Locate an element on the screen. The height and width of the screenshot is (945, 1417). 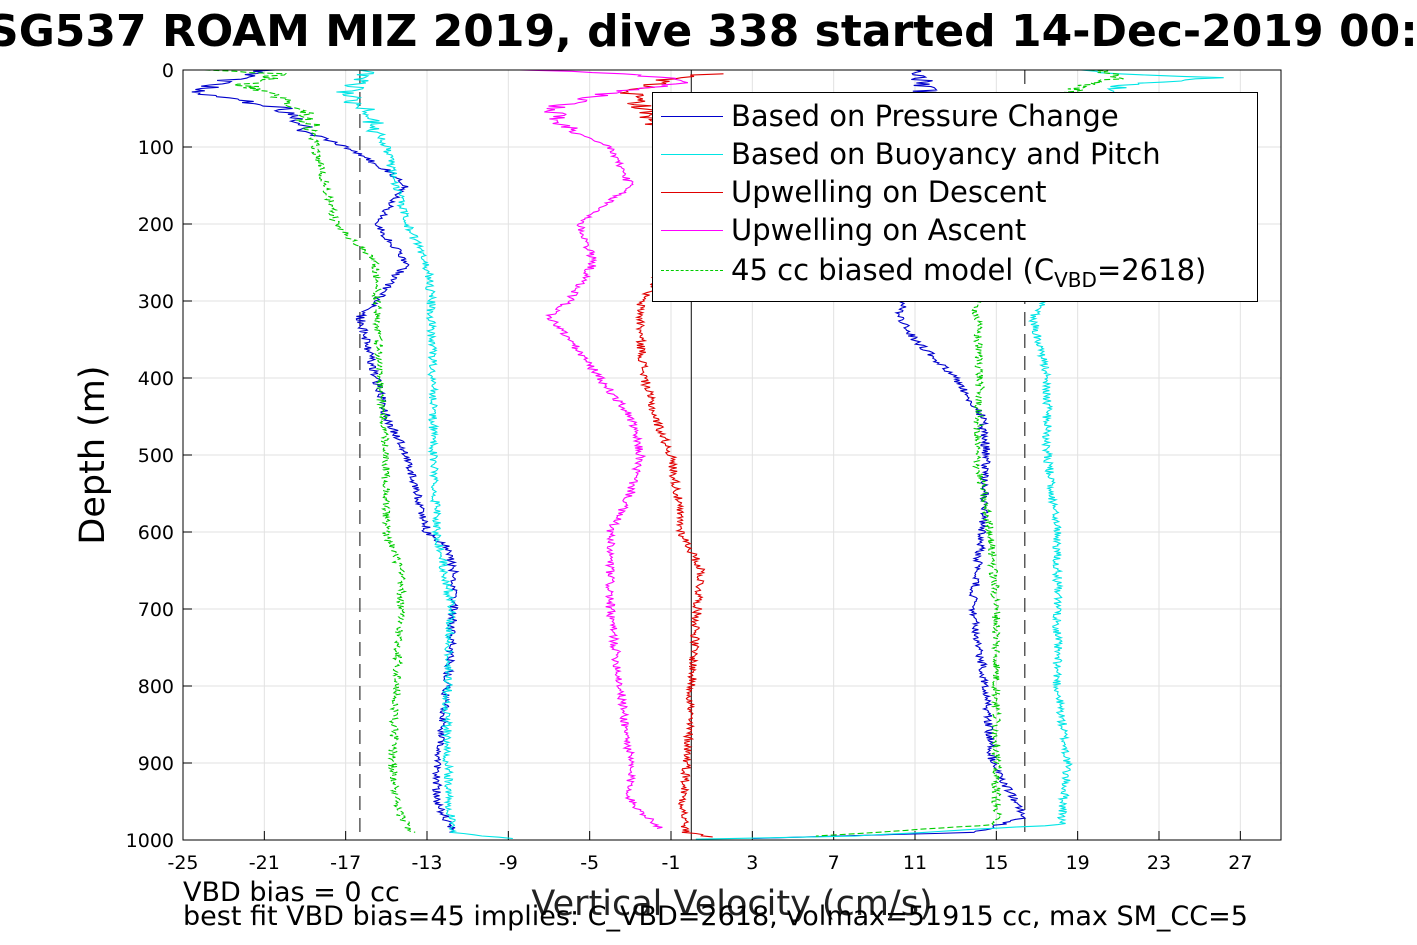
x-tick-labels: -25 -21 -17 -13 -9 -5 -1 3 7 11 15 19 23 27 is located at coordinates (709, 863).